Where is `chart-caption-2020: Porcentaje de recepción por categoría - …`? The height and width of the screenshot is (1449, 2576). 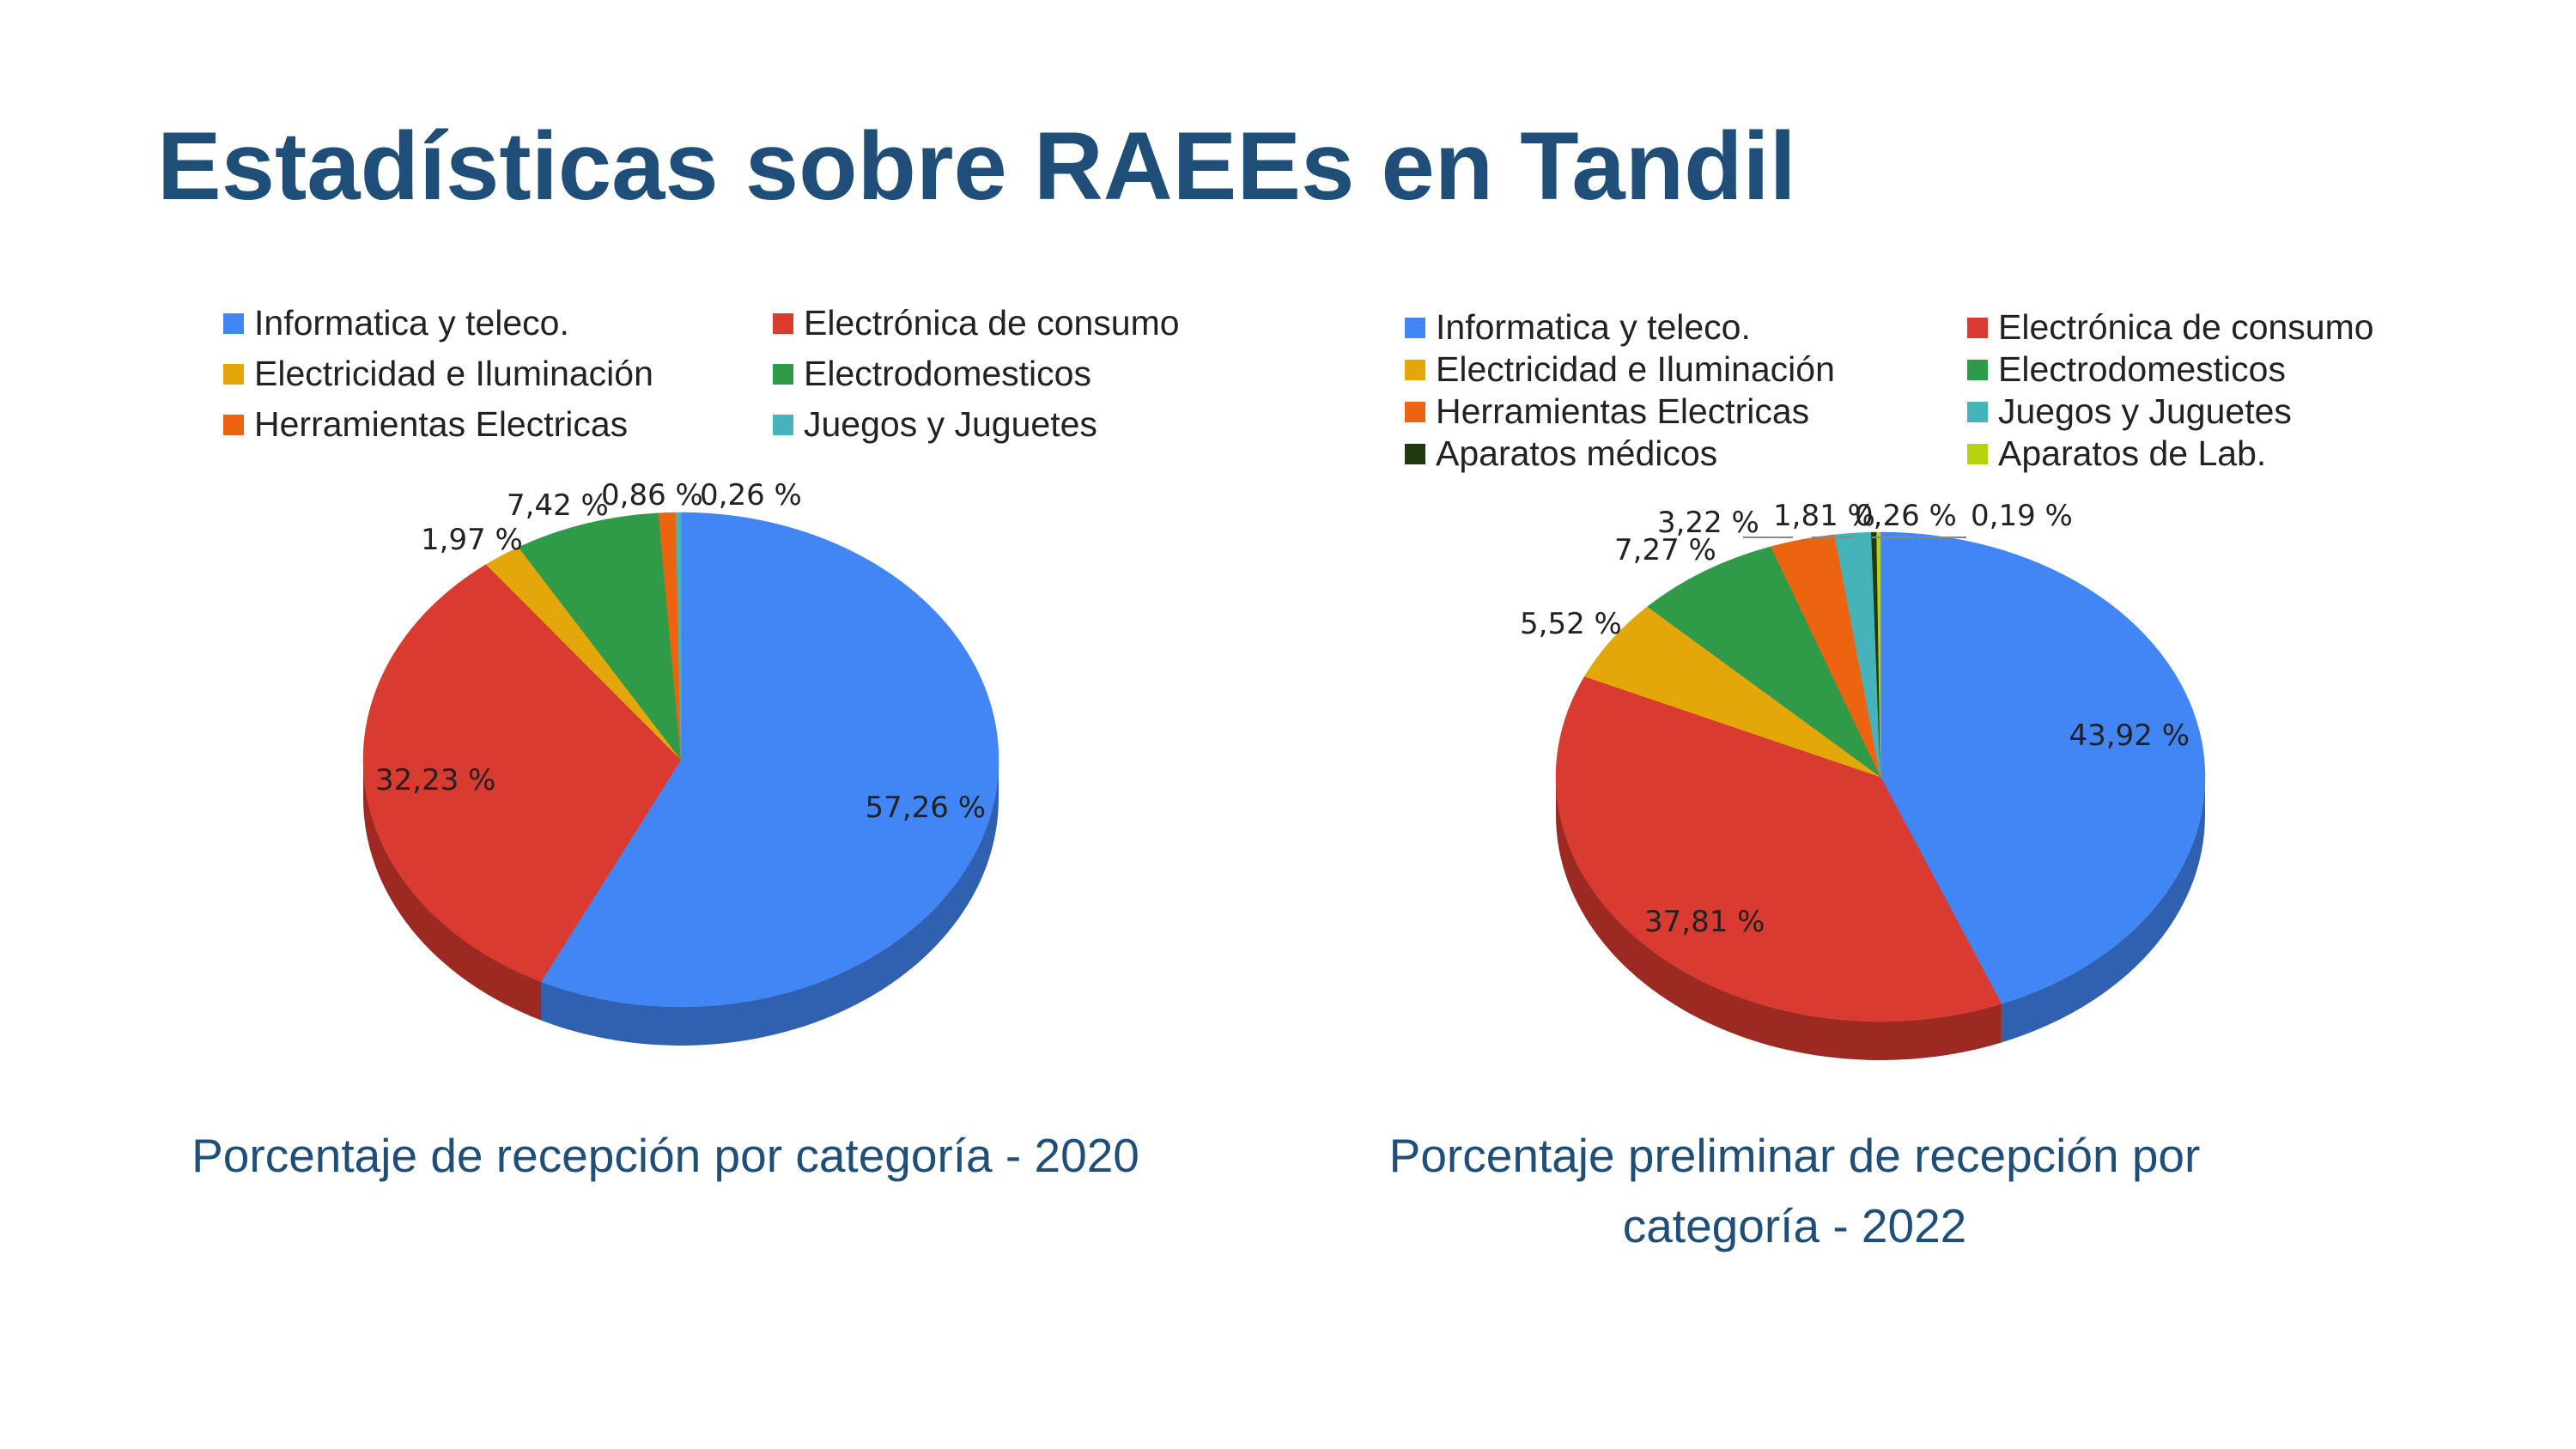
chart-caption-2020: Porcentaje de recepción por categoría - … is located at coordinates (665, 1155).